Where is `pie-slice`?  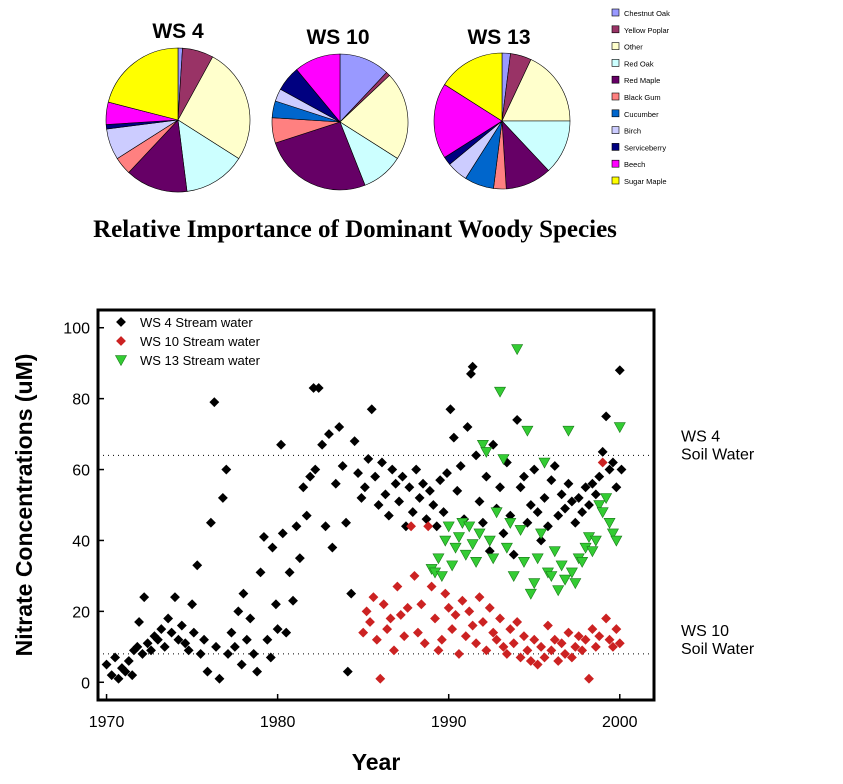
pie-slice is located at coordinates (536, 90).